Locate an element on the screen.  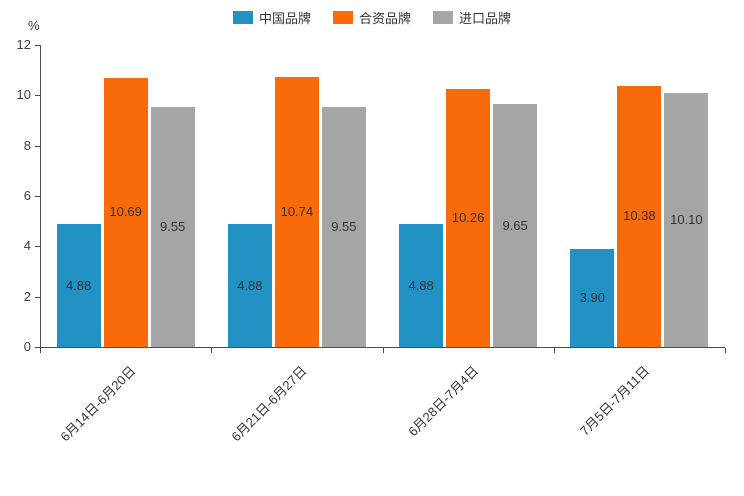
bar-value-label: 10.10 is located at coordinates (686, 219).